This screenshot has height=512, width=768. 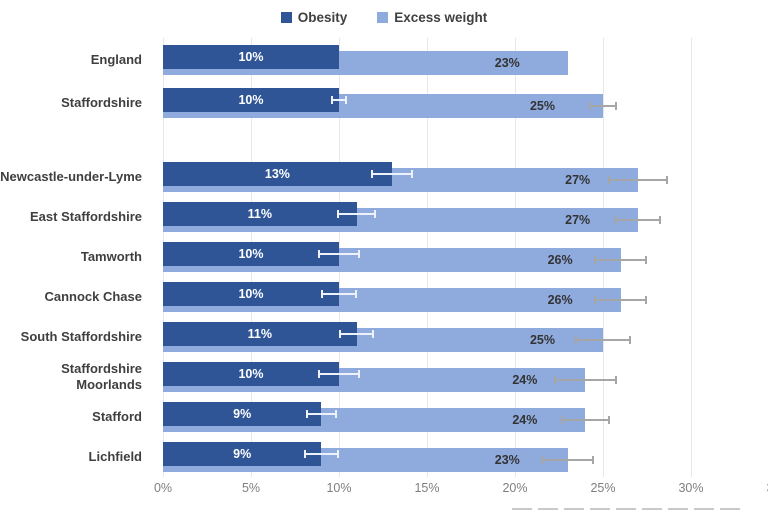 What do you see at coordinates (111, 256) in the screenshot?
I see `category-label: Tamworth` at bounding box center [111, 256].